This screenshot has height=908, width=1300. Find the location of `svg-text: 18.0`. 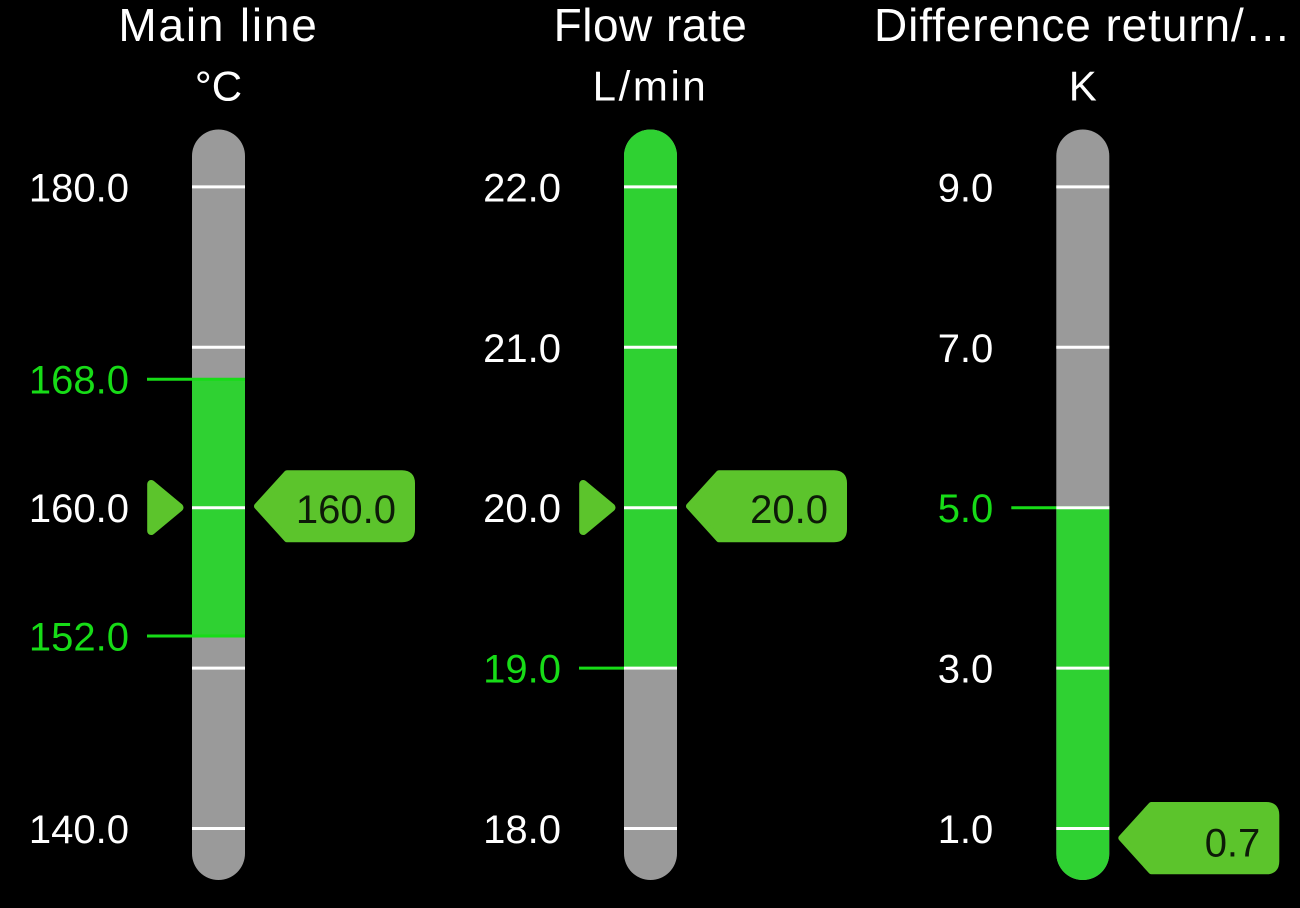

svg-text: 18.0 is located at coordinates (522, 830).